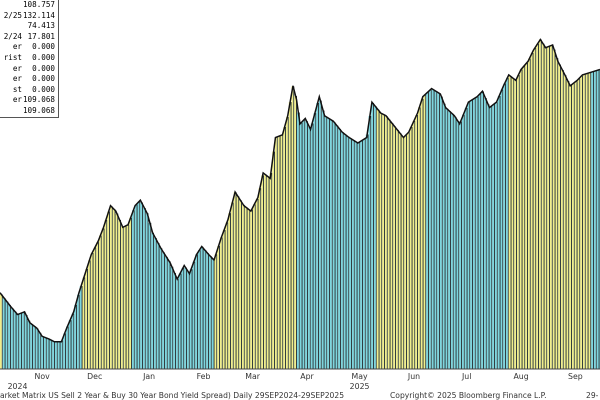  I want to click on footer-stamp: 29-, so click(592, 395).